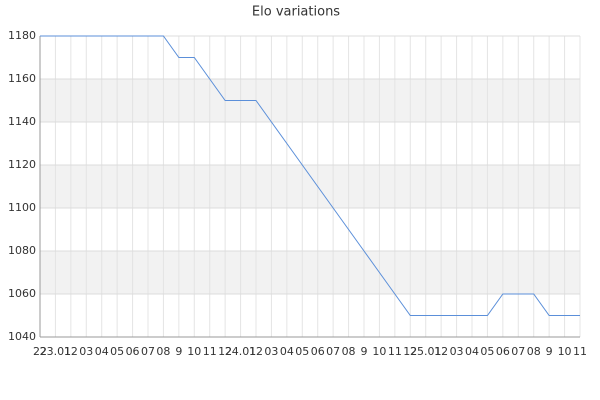 The image size is (600, 400). Describe the element at coordinates (22, 207) in the screenshot. I see `y-tick-label: 1100` at that location.